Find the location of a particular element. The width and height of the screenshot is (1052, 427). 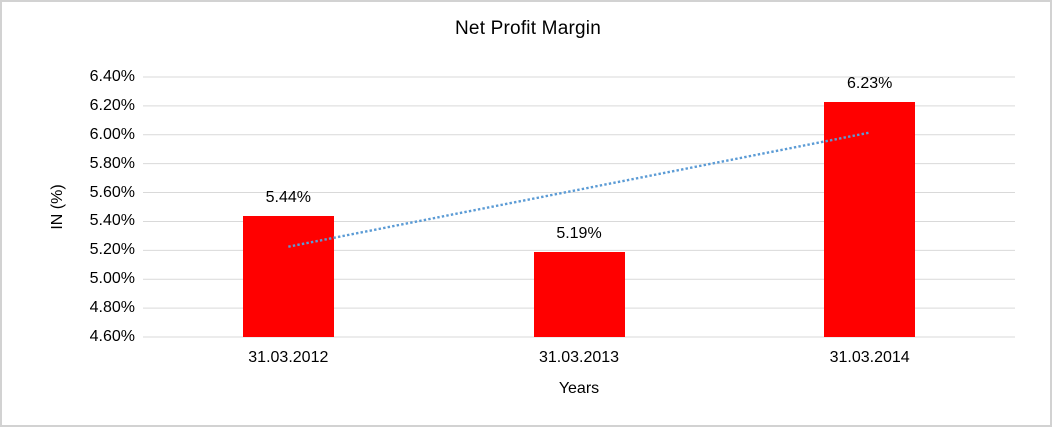

x-axis-title: Years is located at coordinates (579, 388).